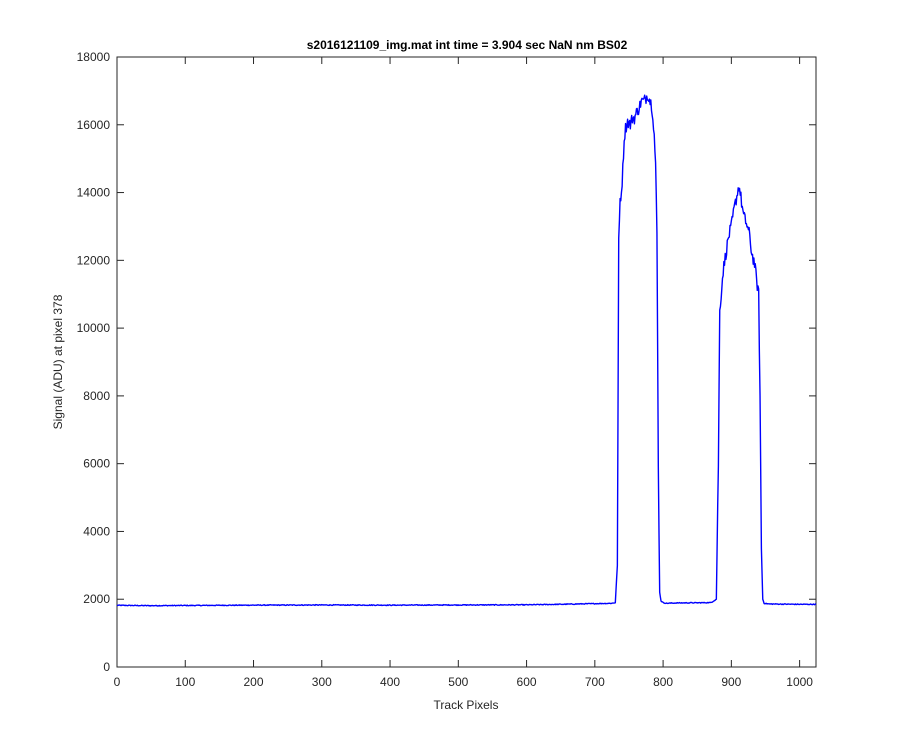  Describe the element at coordinates (185, 682) in the screenshot. I see `x-tick-label: 100` at that location.